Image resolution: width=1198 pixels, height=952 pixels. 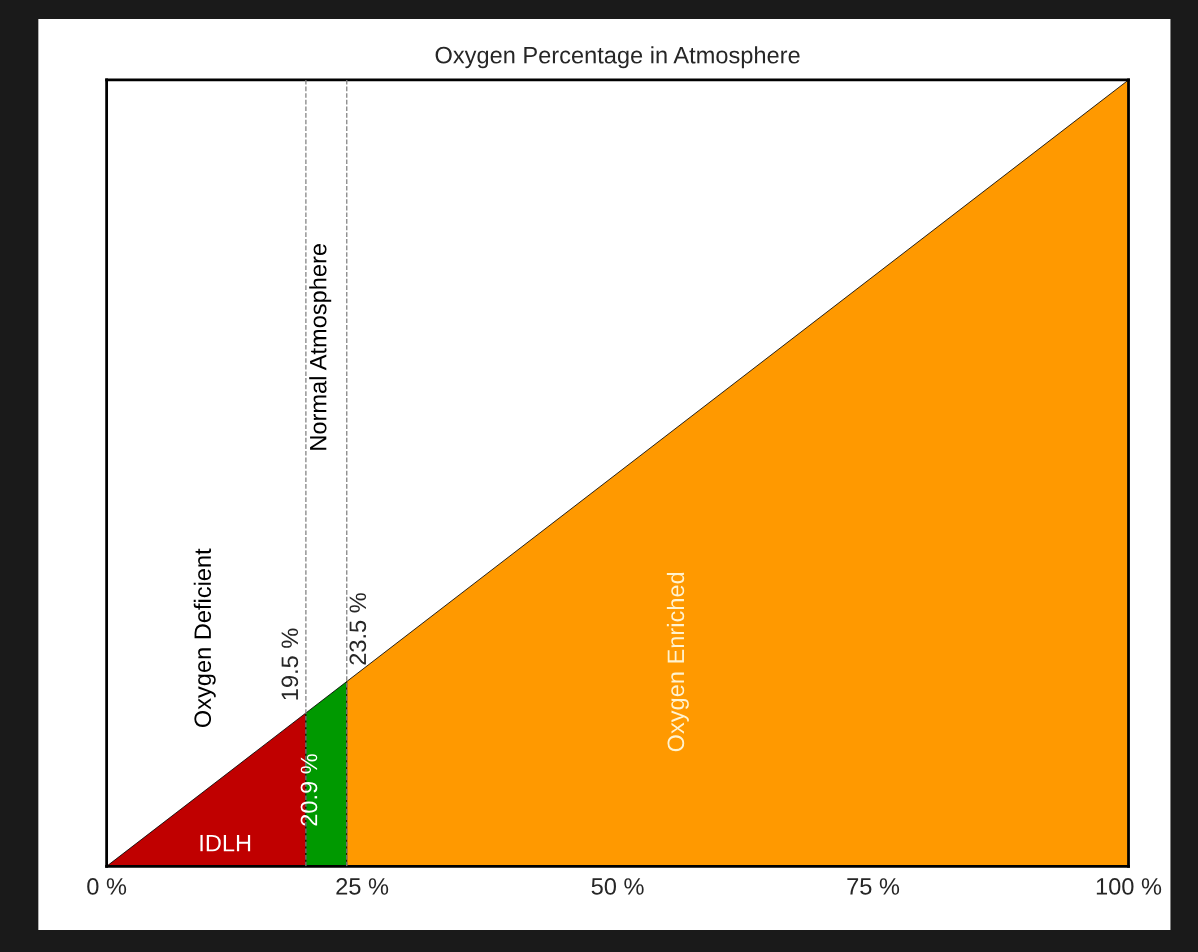 I want to click on chart-title: Oxygen Percentage in Atmosphere, so click(x=617, y=57).